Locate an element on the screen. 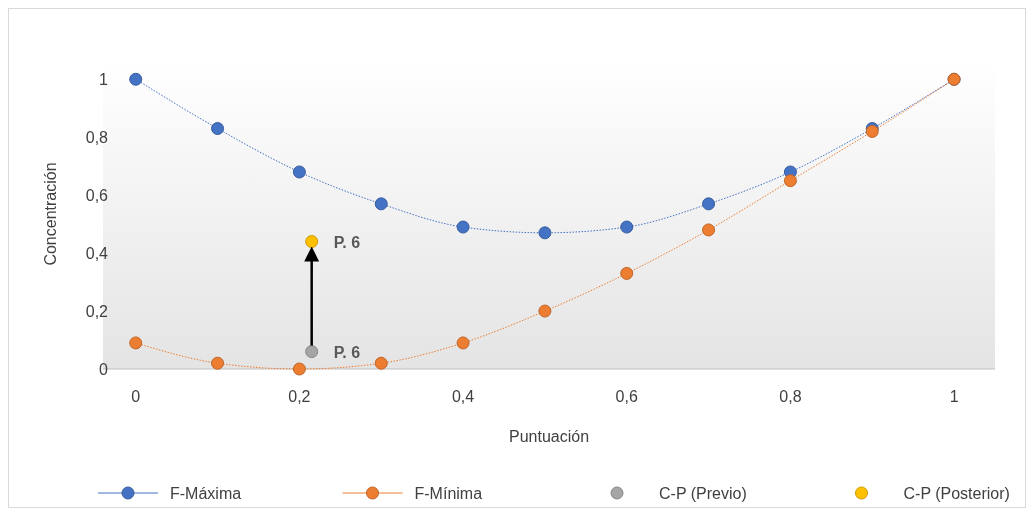 The image size is (1034, 516). y-axis-title: Concentración is located at coordinates (50, 214).